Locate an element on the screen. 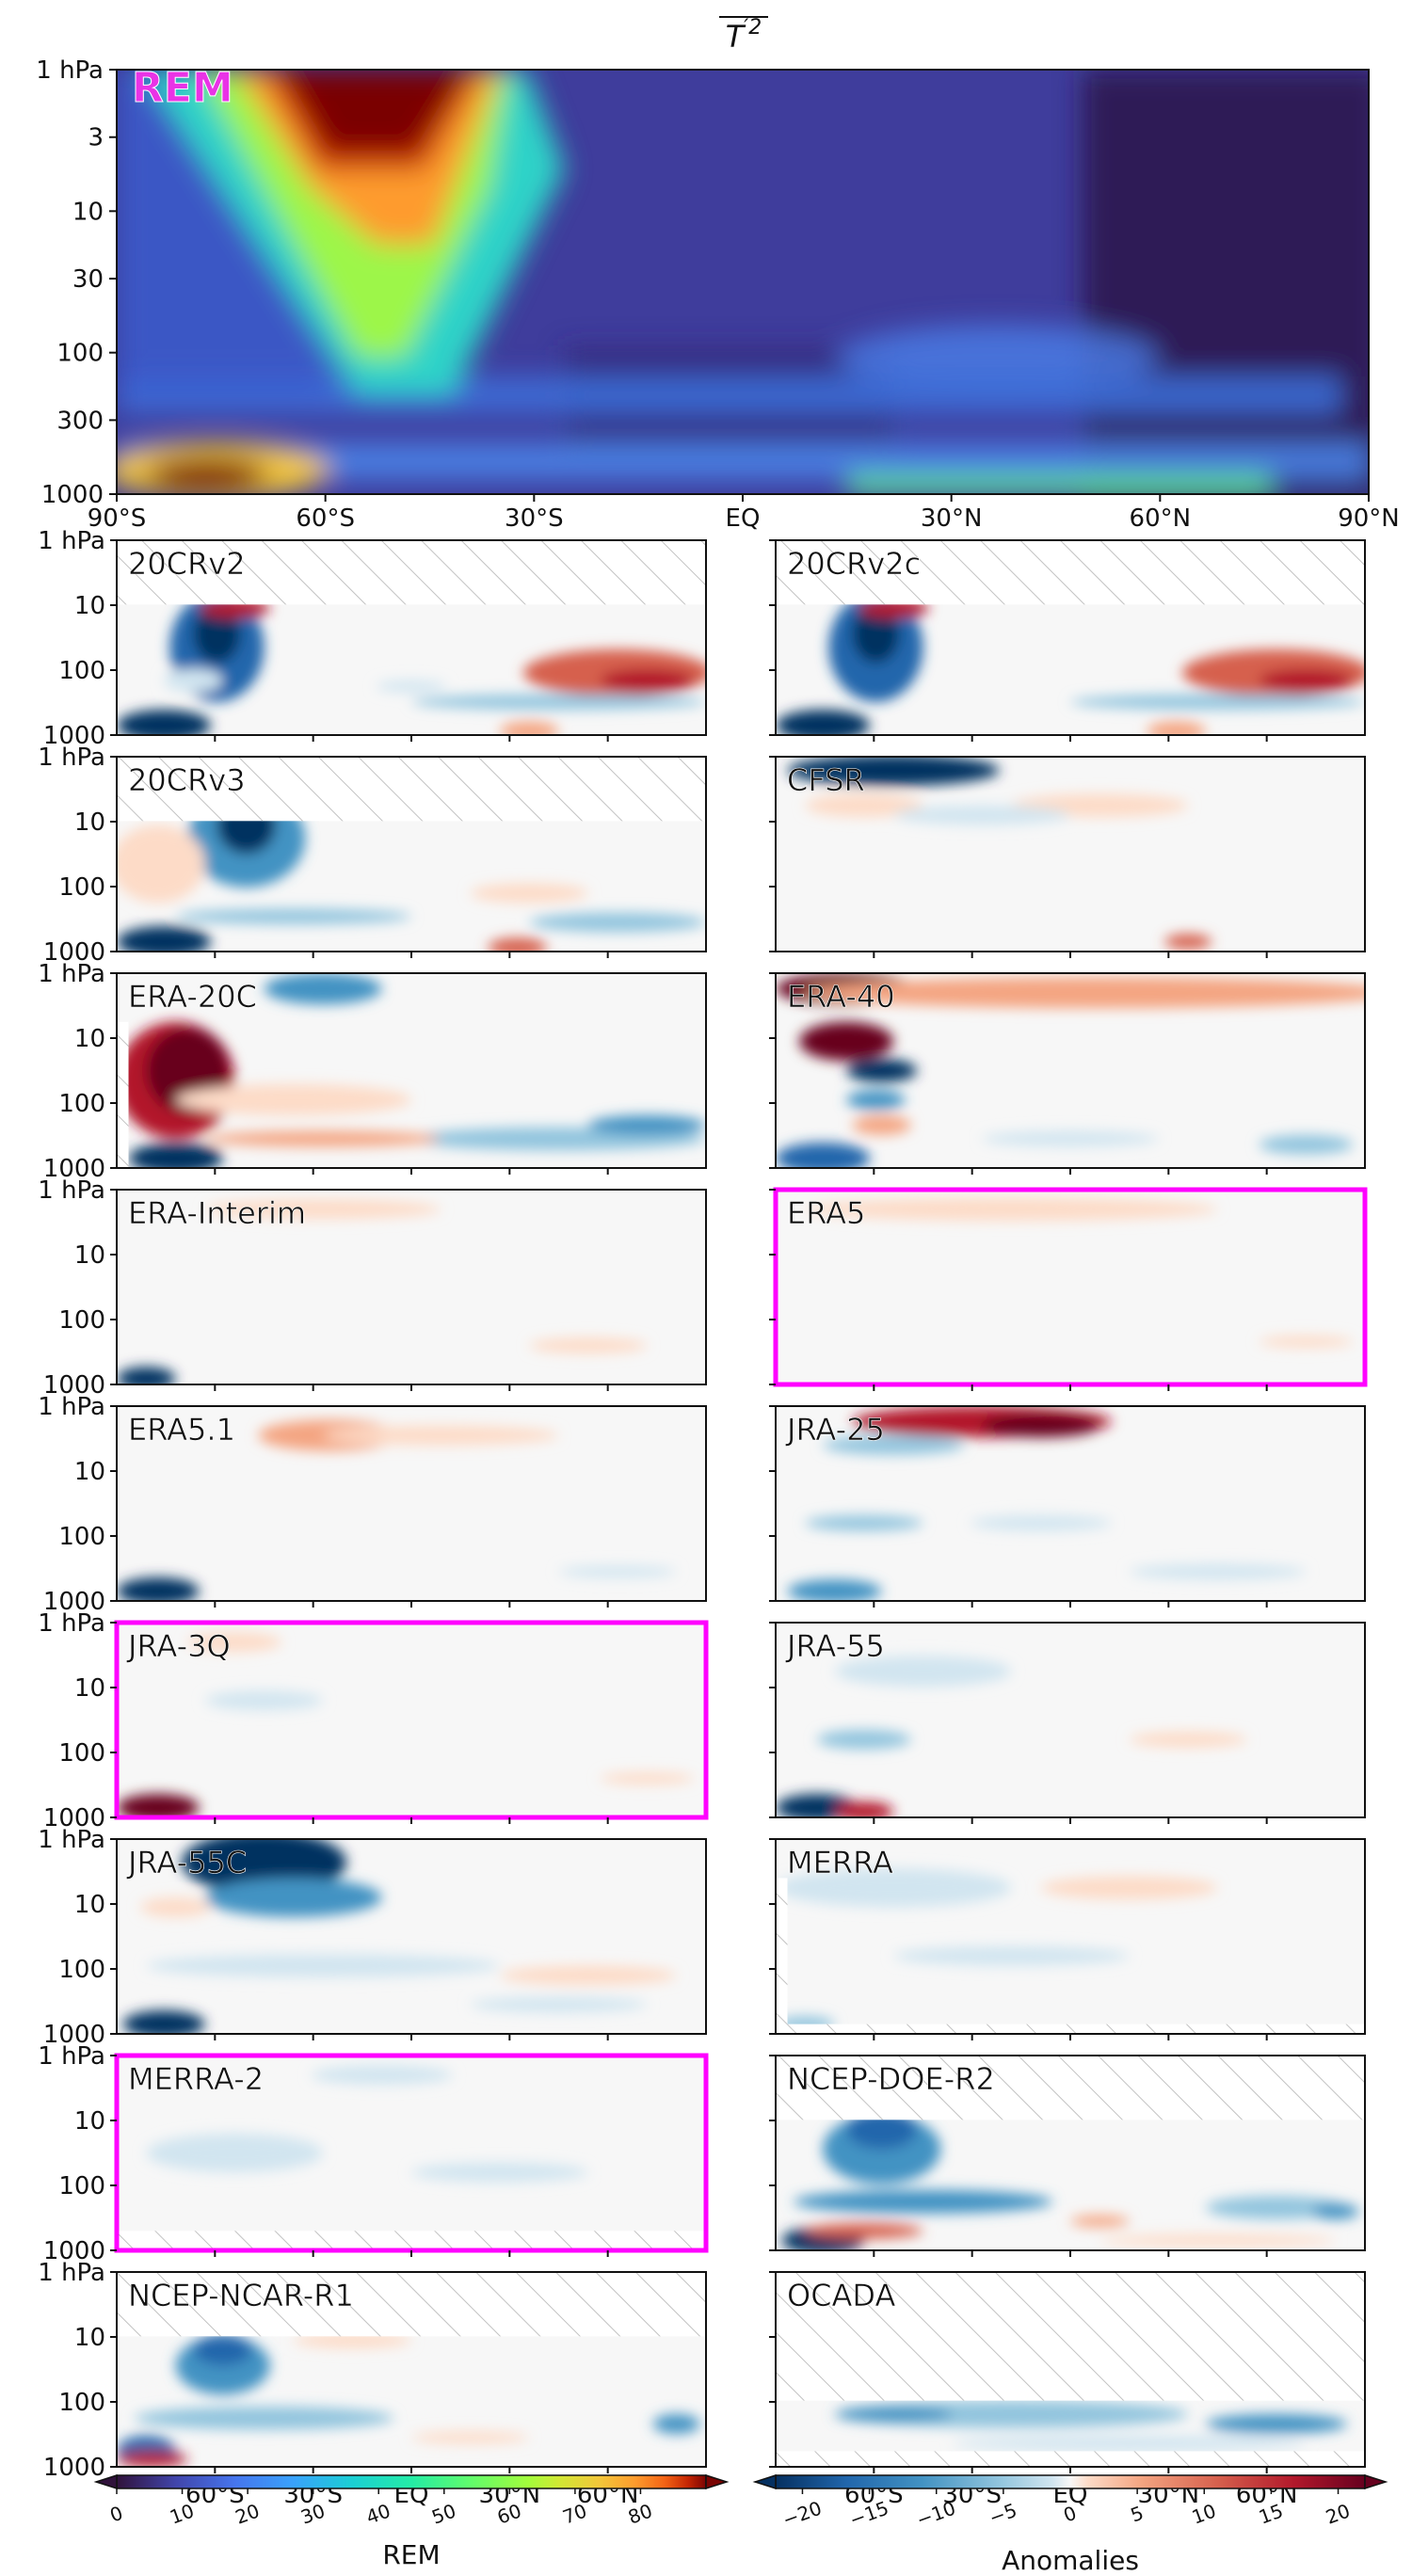 This screenshot has width=1412, height=2576. main-ytick-label: 1 hPa is located at coordinates (70, 70).